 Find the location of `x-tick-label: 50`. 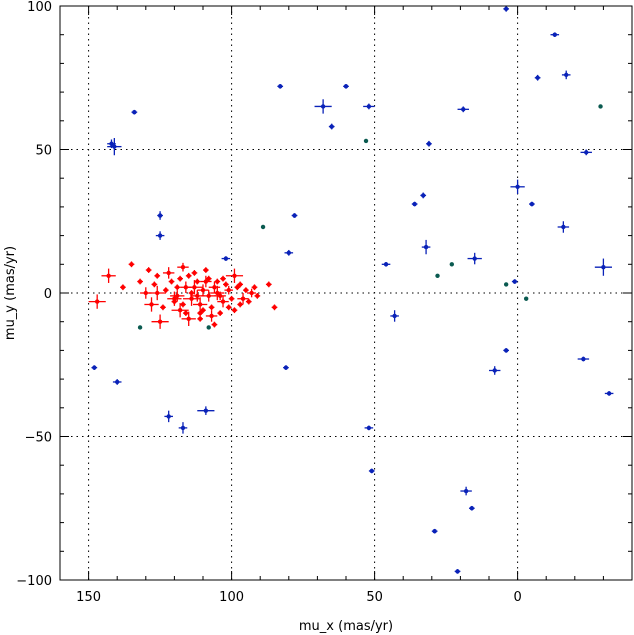

x-tick-label: 50 is located at coordinates (374, 597).